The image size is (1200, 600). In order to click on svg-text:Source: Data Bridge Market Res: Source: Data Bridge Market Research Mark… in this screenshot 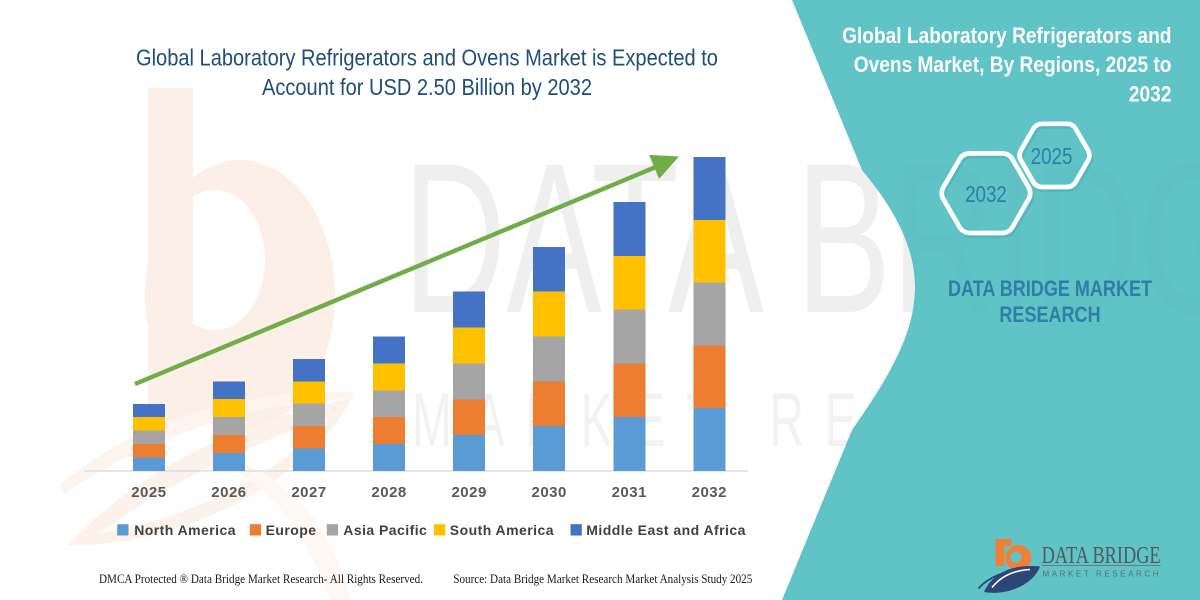, I will do `click(602, 579)`.